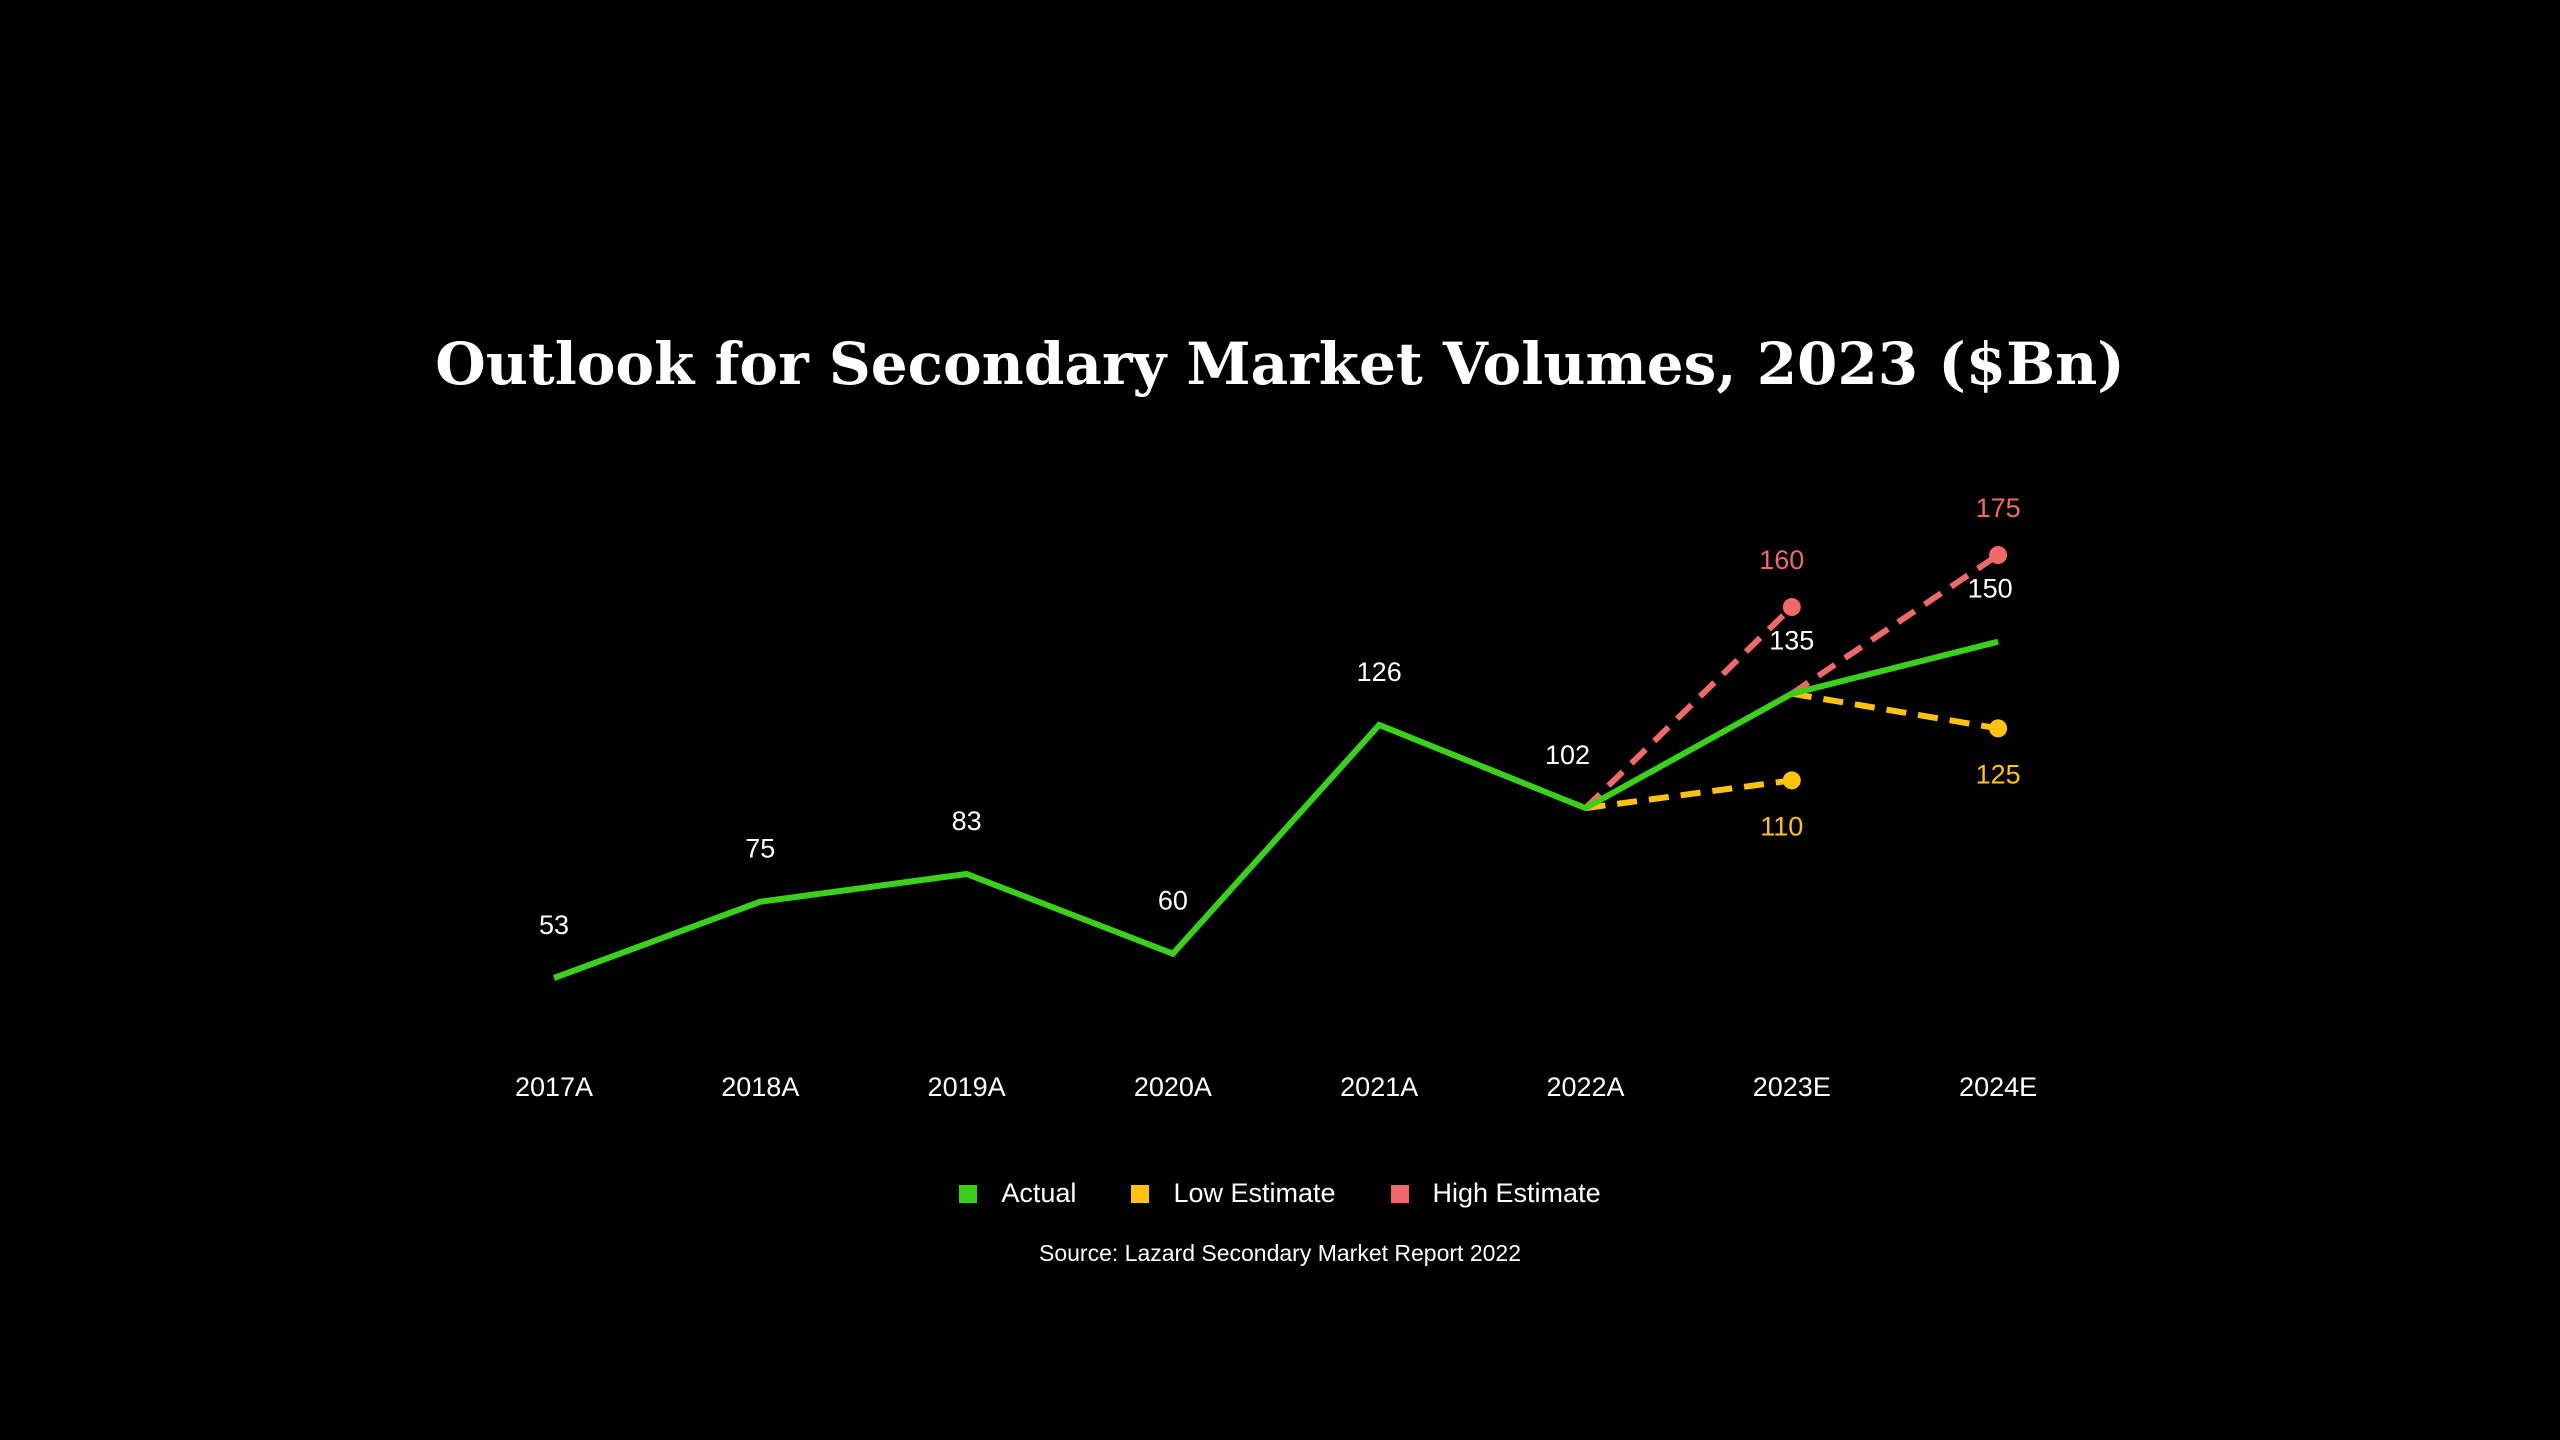 The image size is (2560, 1440). I want to click on x-tick-label-2022A: 2022A, so click(1585, 1087).